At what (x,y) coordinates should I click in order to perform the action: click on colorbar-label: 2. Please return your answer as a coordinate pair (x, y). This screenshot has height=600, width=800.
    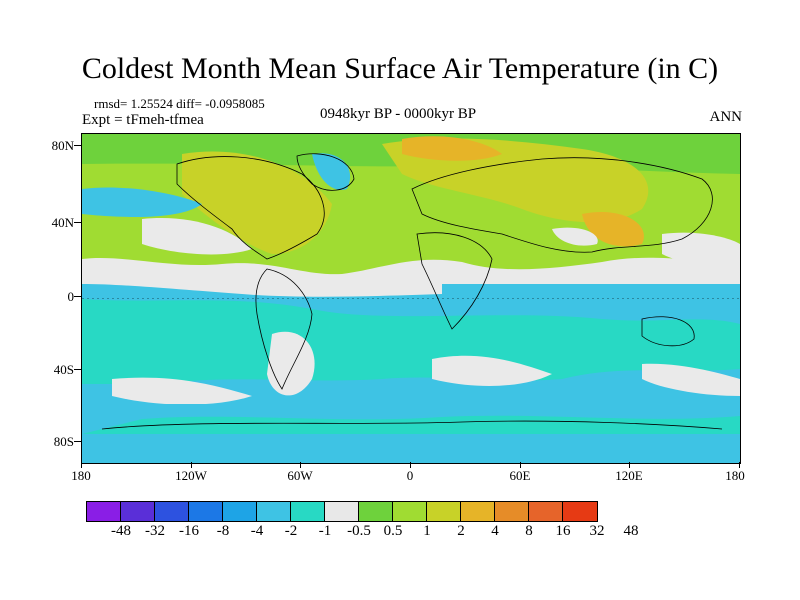
    Looking at the image, I should click on (461, 531).